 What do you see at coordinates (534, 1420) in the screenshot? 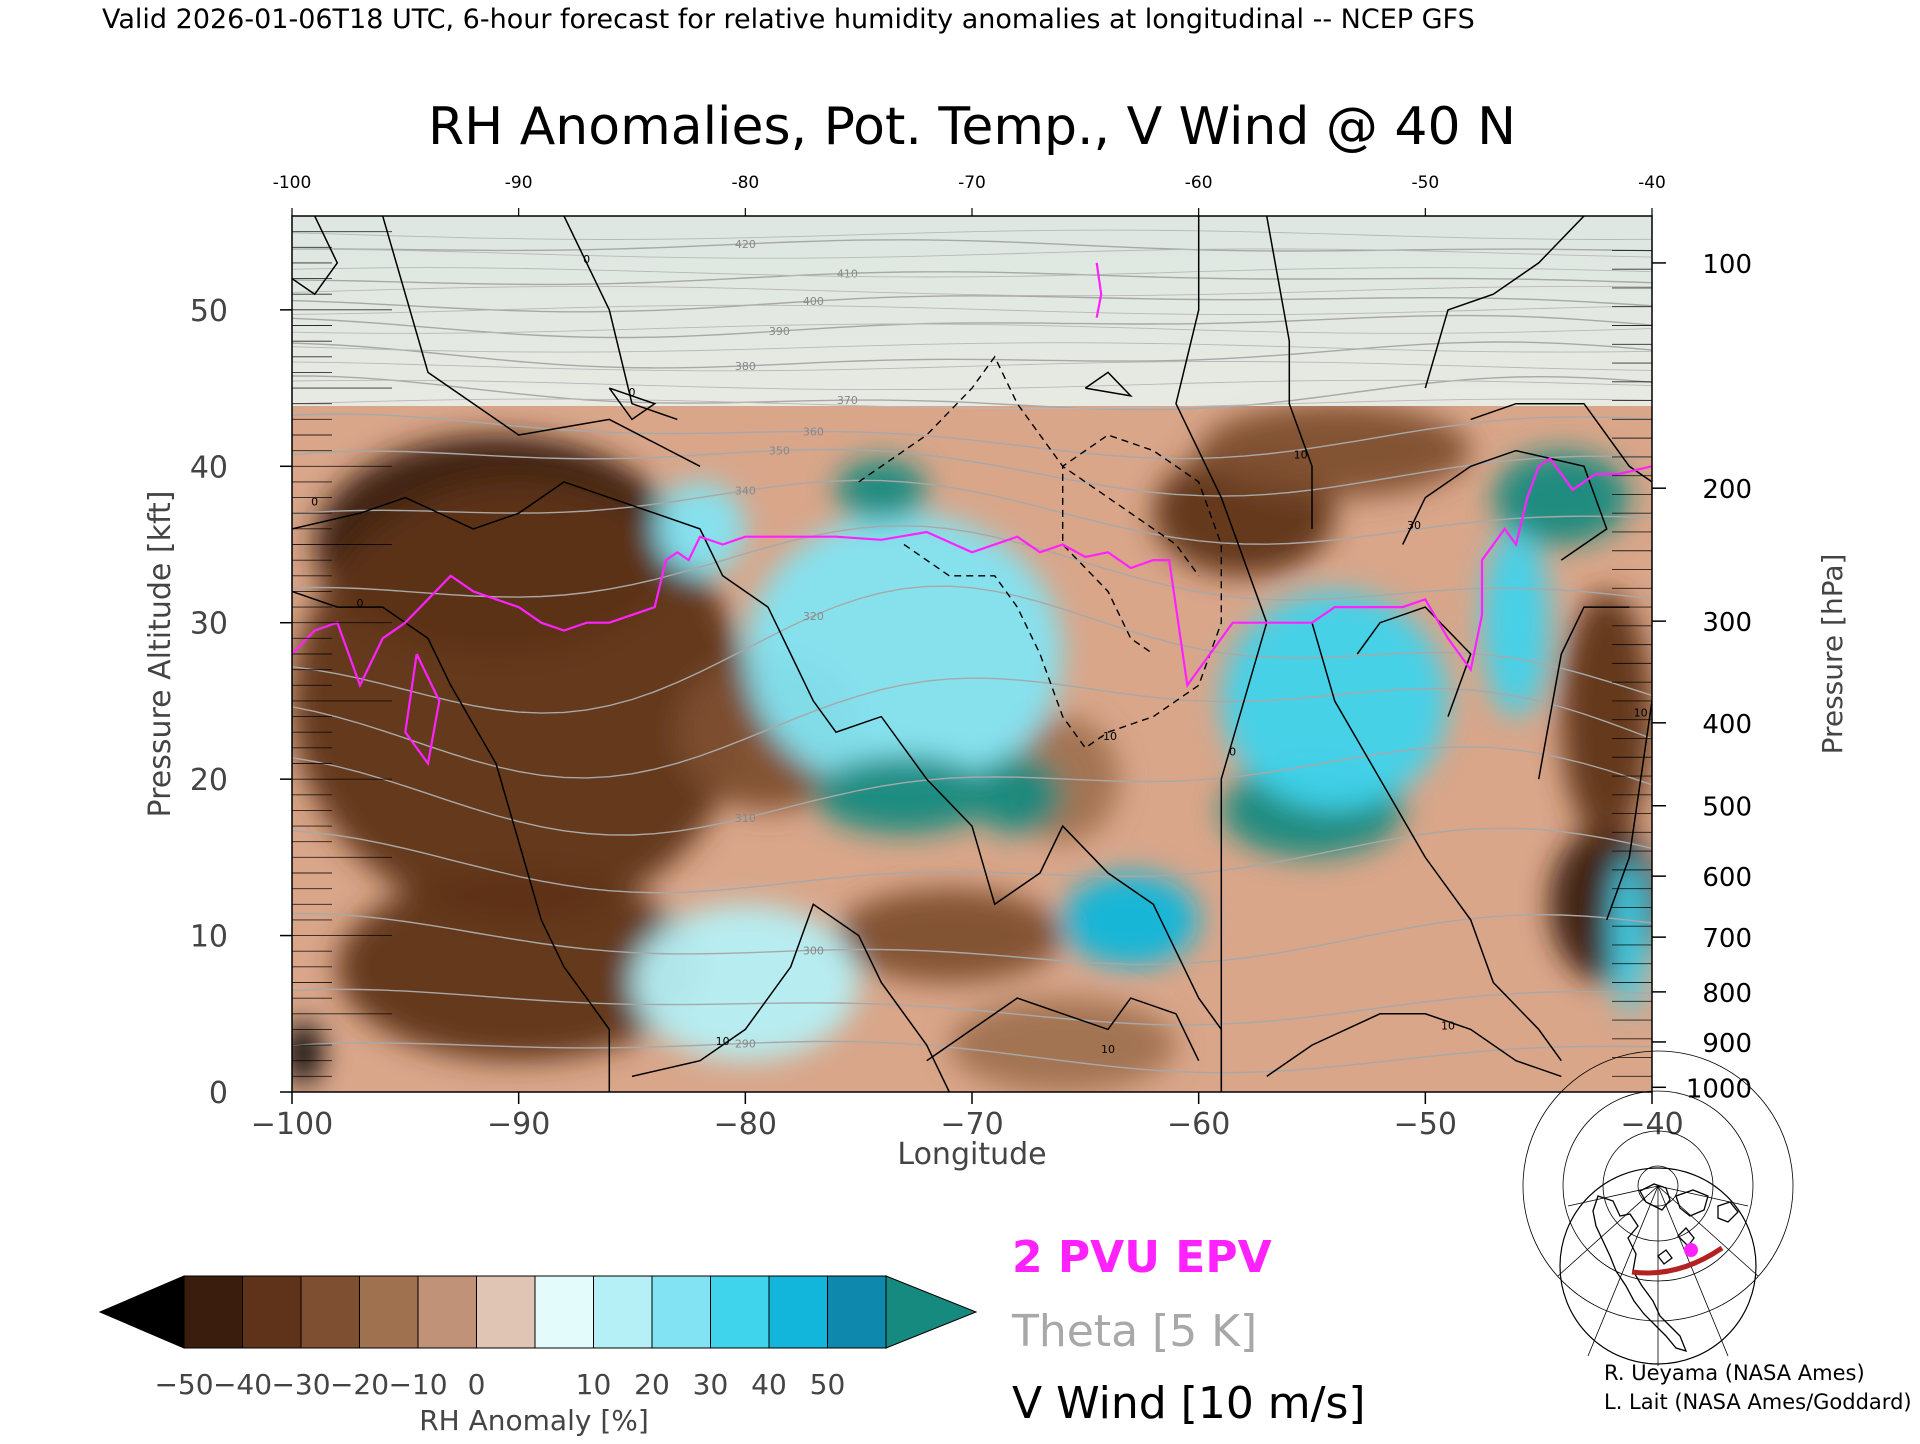
I see `colorbar-label: RH Anomaly [%]` at bounding box center [534, 1420].